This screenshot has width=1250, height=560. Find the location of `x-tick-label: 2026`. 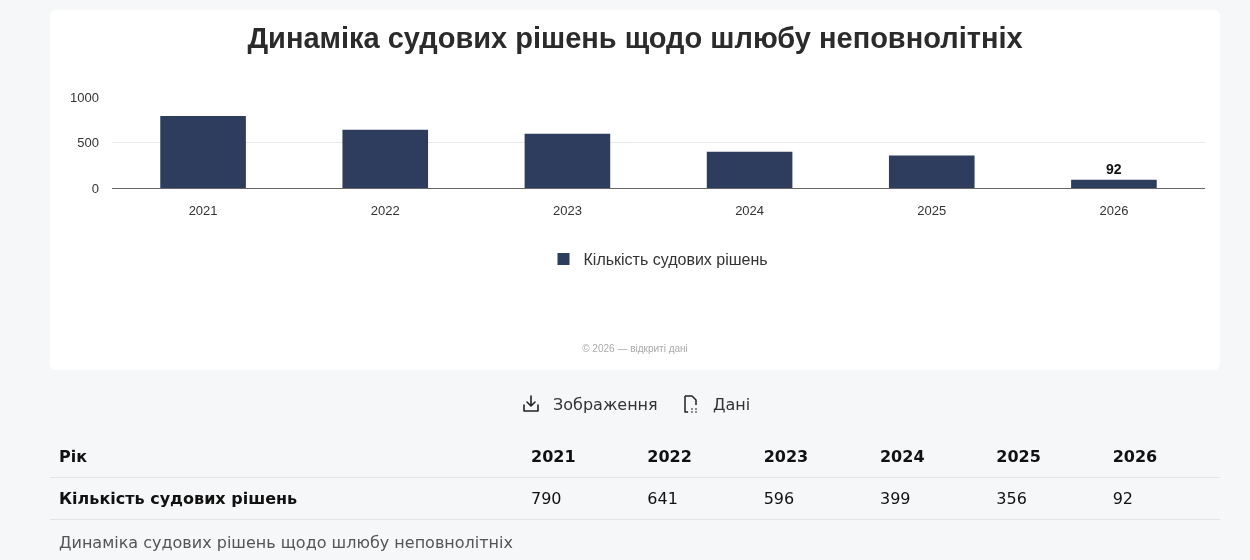

x-tick-label: 2026 is located at coordinates (1114, 210).